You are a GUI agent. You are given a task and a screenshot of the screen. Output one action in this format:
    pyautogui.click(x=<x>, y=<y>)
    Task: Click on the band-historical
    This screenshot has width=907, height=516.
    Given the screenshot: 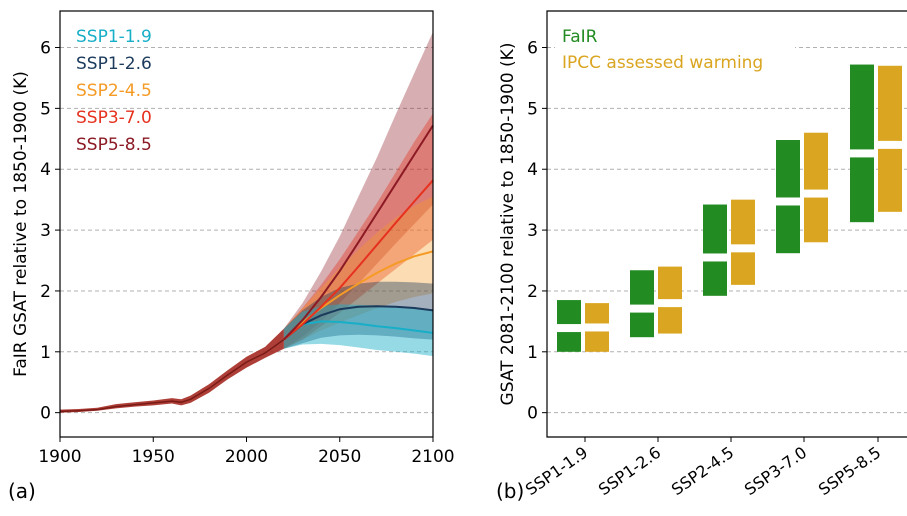 What is the action you would take?
    pyautogui.click(x=172, y=370)
    